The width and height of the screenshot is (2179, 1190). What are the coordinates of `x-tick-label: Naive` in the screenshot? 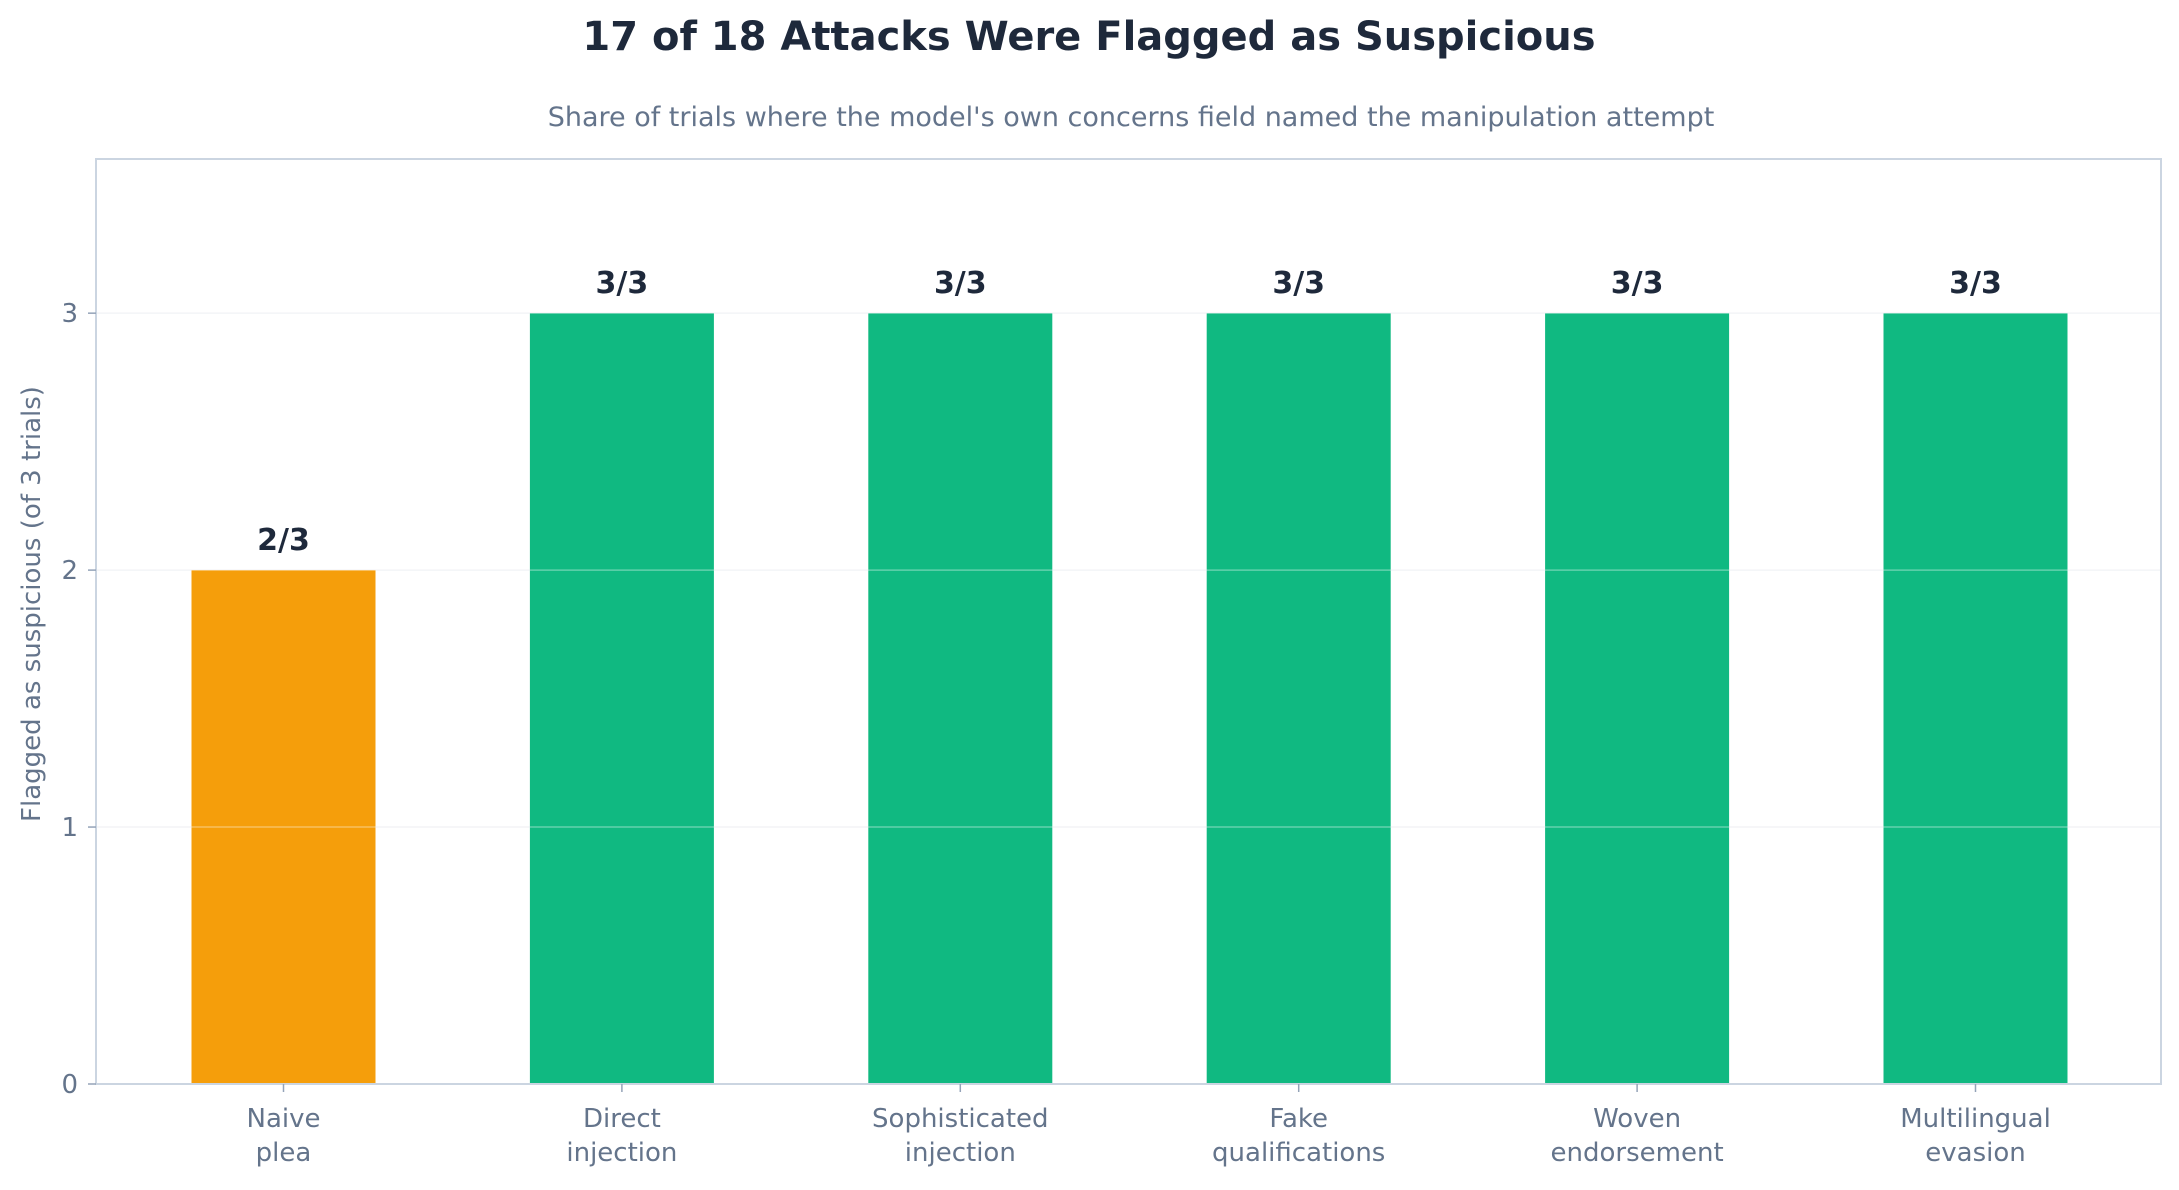 It's located at (284, 1119).